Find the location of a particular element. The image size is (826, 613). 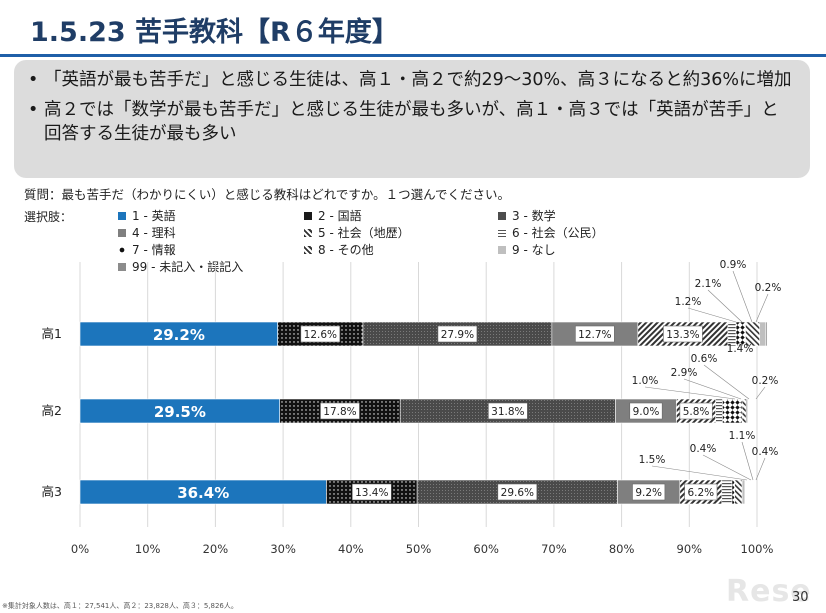

question-text: 質問：最も苦手だ（わかりにくい）と感じる教科はどれですか。１つ選んでください。 is located at coordinates (267, 194).